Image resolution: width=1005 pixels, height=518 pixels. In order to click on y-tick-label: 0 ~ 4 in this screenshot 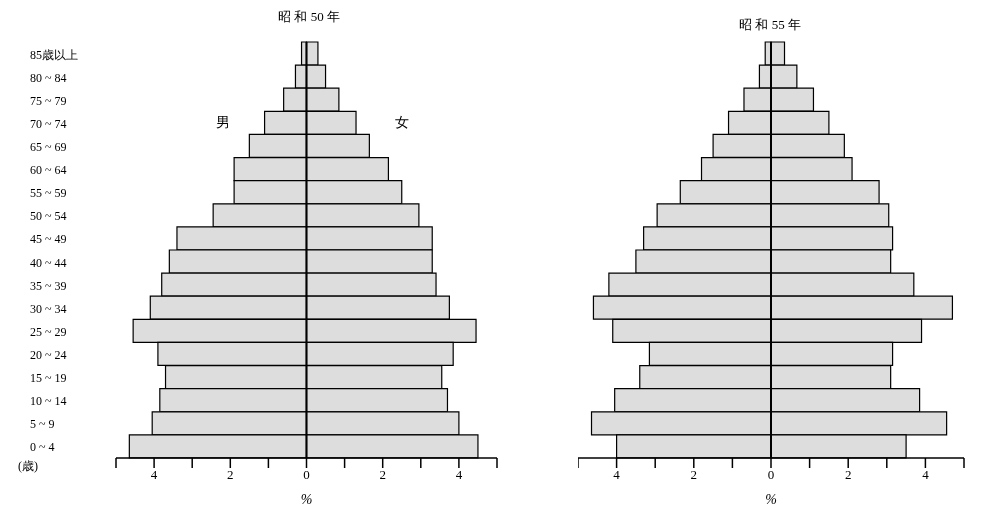, I will do `click(42, 447)`.